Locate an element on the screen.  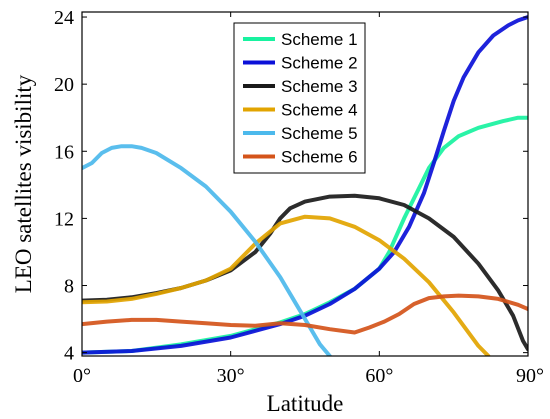
y-tick-label: 24 is located at coordinates (64, 18).